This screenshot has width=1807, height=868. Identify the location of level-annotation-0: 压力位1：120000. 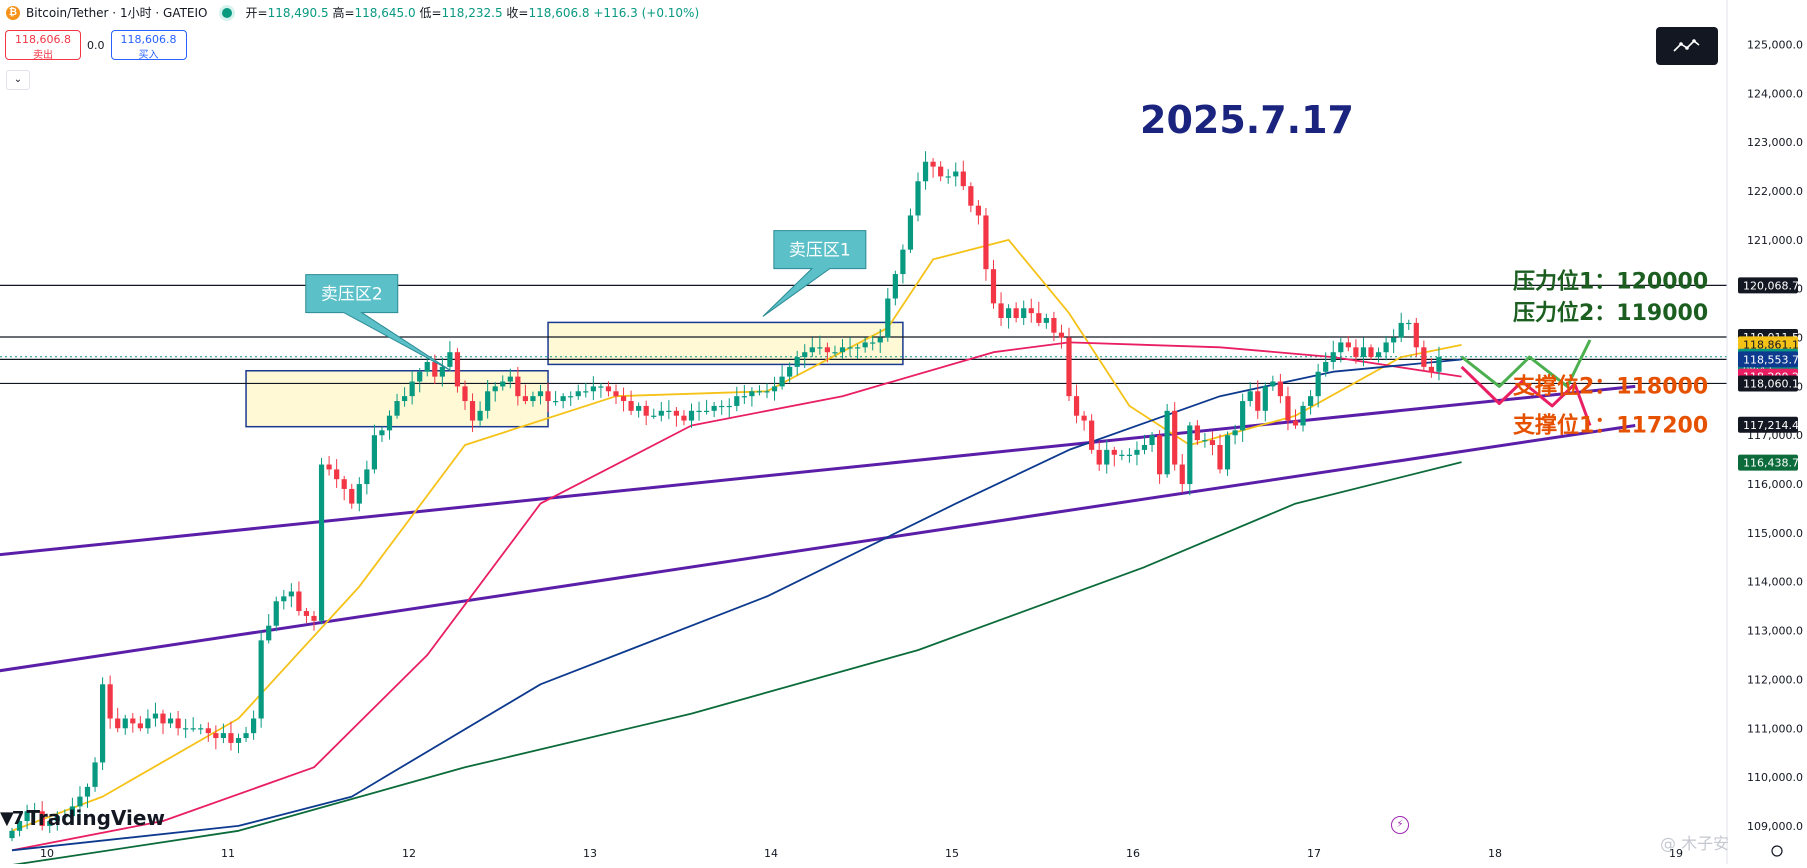
(1610, 281).